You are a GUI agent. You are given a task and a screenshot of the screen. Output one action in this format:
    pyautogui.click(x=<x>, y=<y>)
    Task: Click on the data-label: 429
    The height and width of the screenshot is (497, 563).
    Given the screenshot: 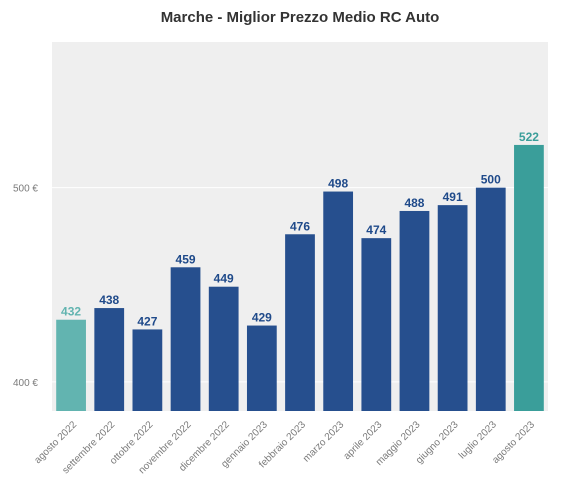 What is the action you would take?
    pyautogui.click(x=262, y=318)
    